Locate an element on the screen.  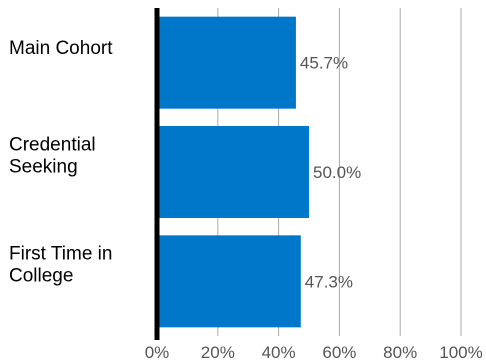
category-label: Credential Seeking is located at coordinates (52, 155).